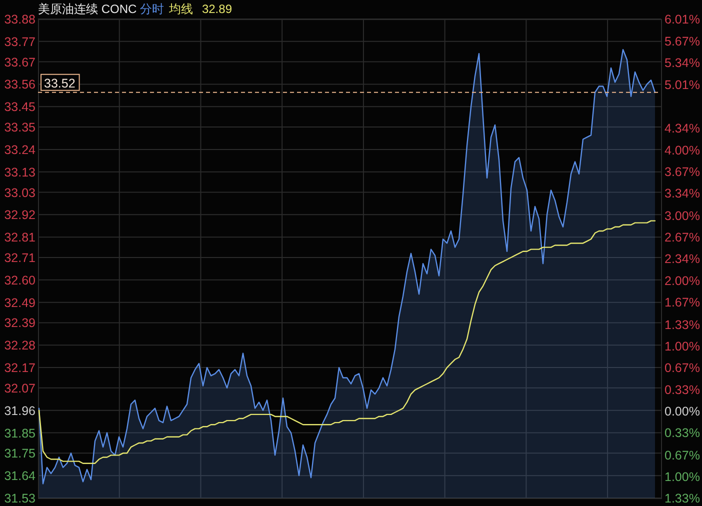 The width and height of the screenshot is (702, 506). I want to click on y-tick-label: 33.56, so click(20, 85).